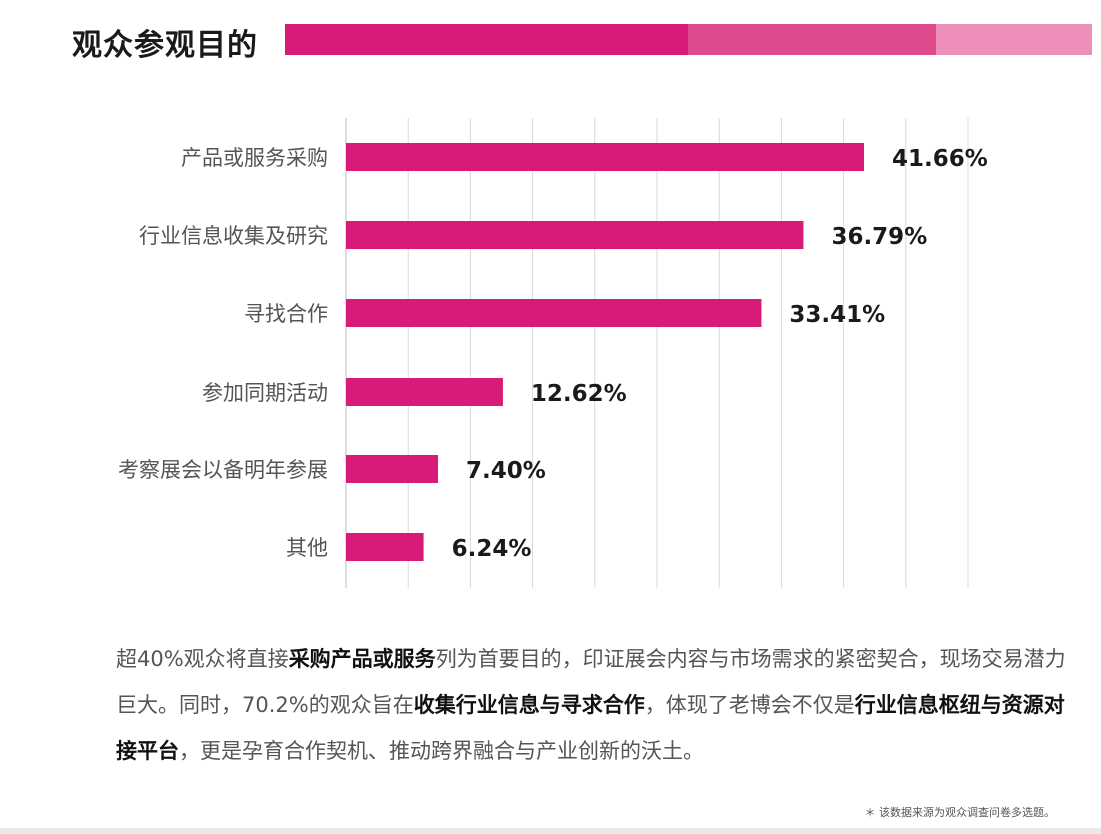  Describe the element at coordinates (362, 659) in the screenshot. I see `summary-highlight: 采购产品或服务` at that location.